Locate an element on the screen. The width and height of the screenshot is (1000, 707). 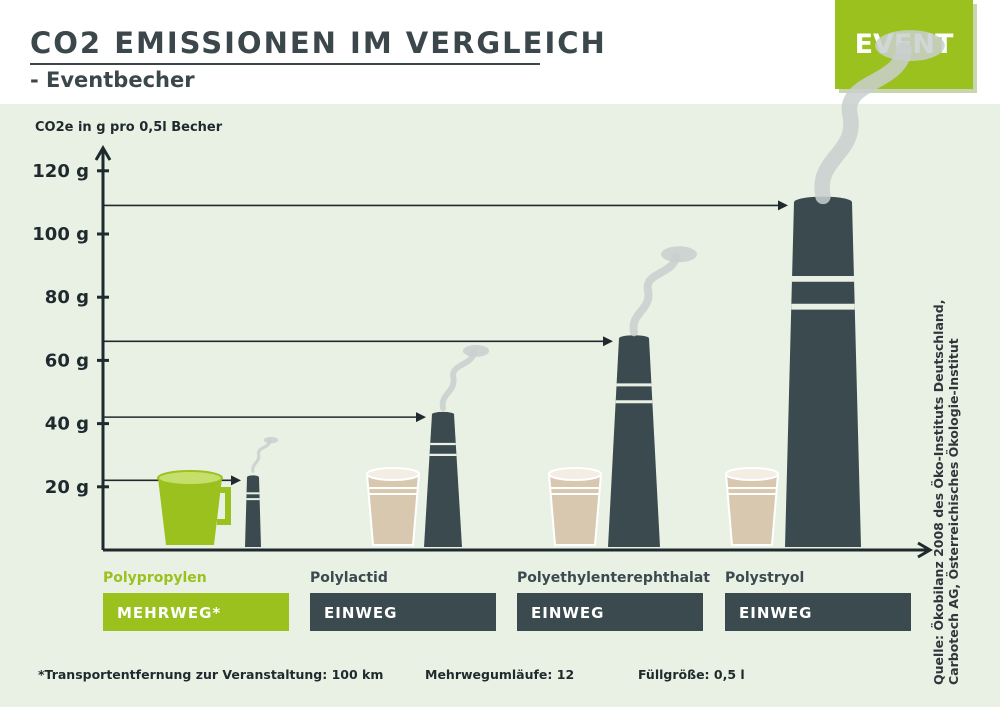
y-axis-arrow is located at coordinates (103, 153).